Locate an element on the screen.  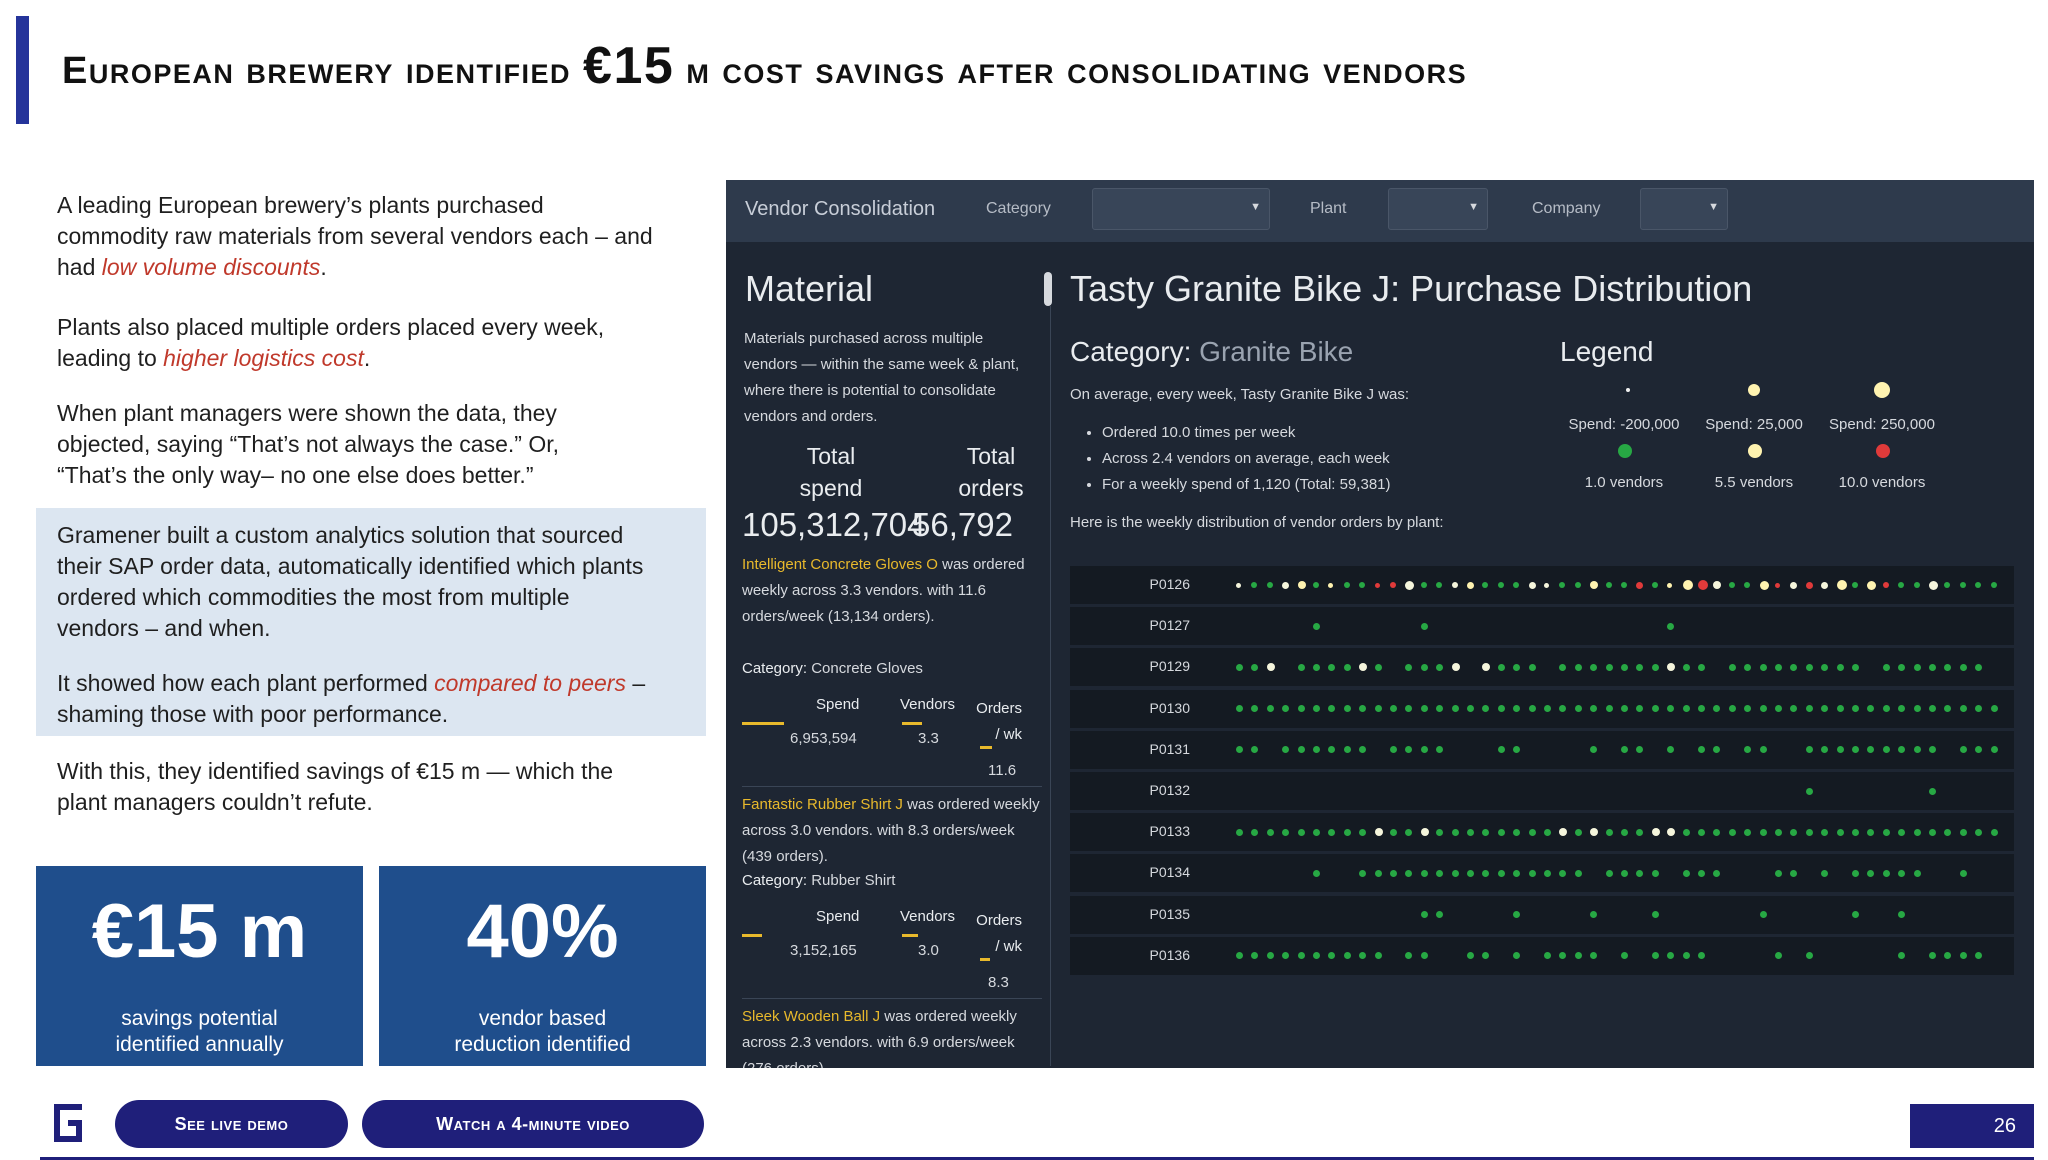
plant-label: P0130 is located at coordinates (1169, 707).